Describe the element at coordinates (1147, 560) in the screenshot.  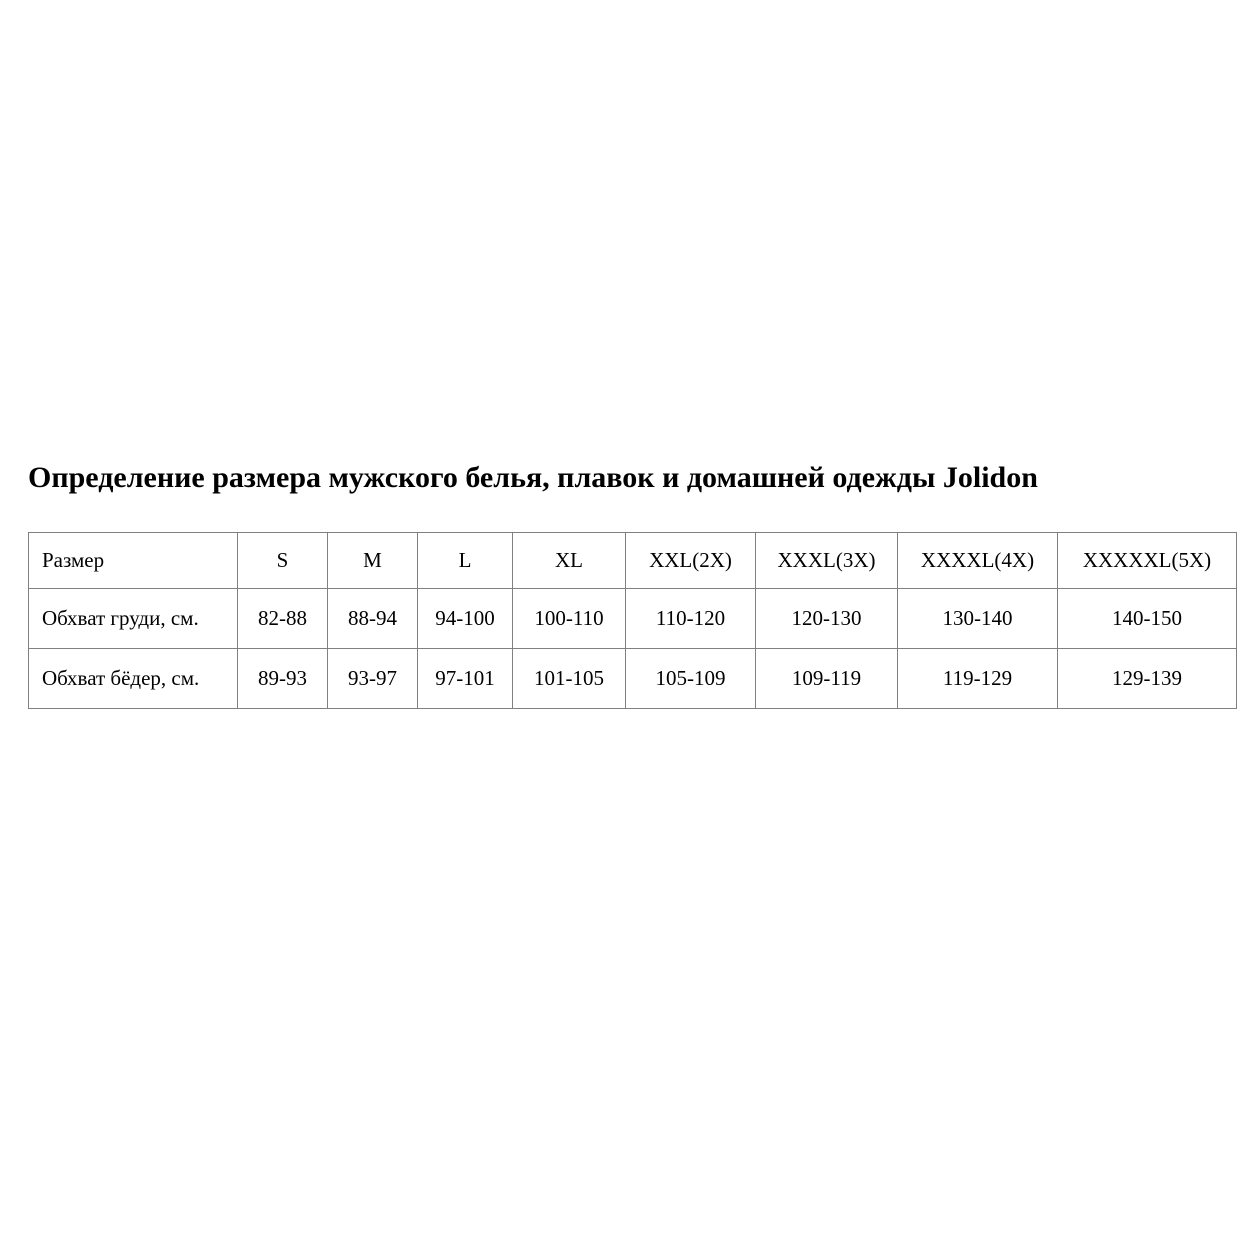
I see `column-header-xxxxxl: XXXXXL(5X)` at that location.